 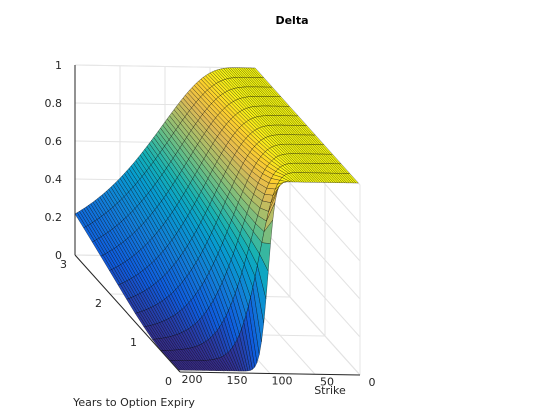 I want to click on z-tick-label: 0.2, so click(x=54, y=217).